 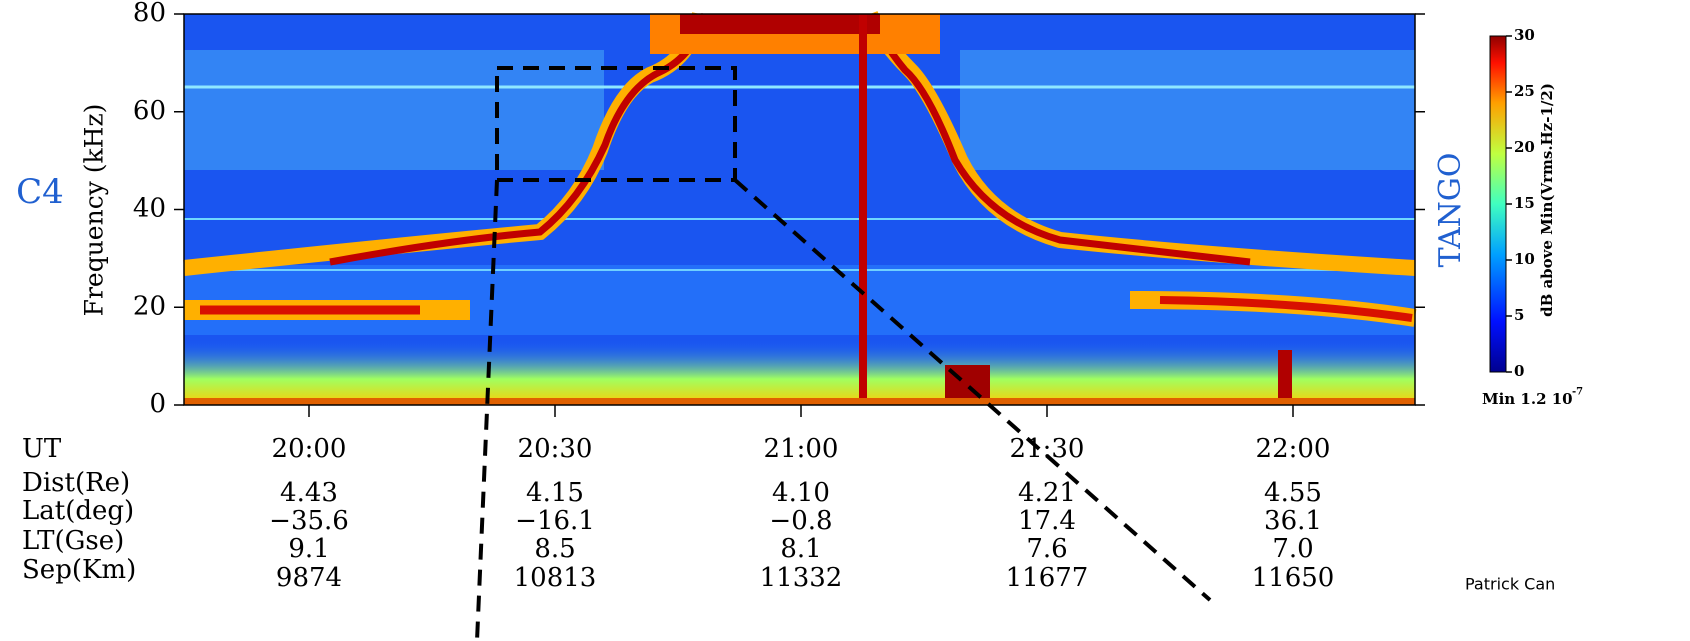 What do you see at coordinates (1524, 91) in the screenshot?
I see `colorbar-tick-label: 25` at bounding box center [1524, 91].